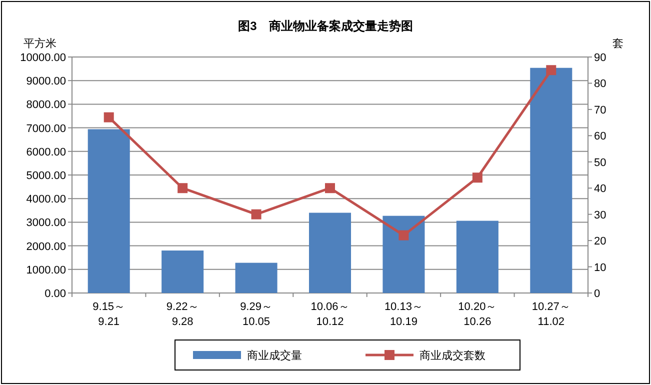 The image size is (651, 385). What do you see at coordinates (46, 223) in the screenshot?
I see `y-tick-label: 3000.00` at bounding box center [46, 223].